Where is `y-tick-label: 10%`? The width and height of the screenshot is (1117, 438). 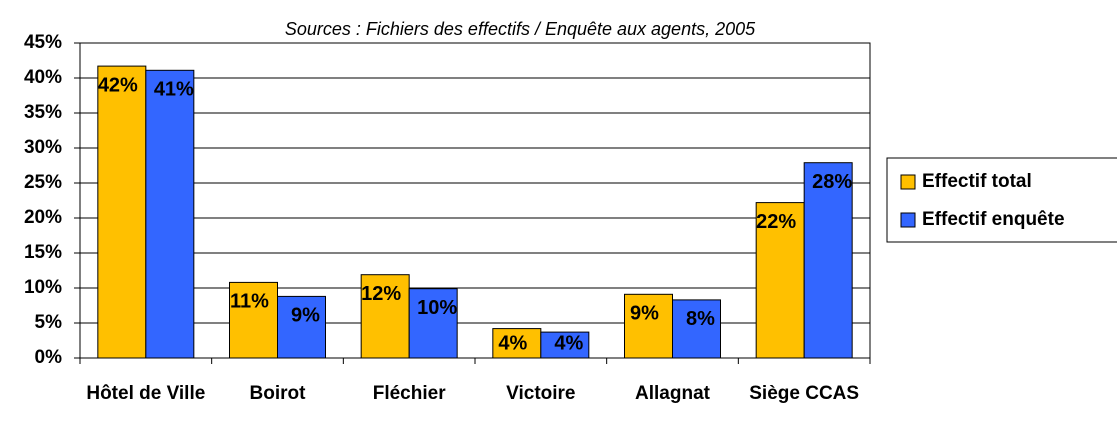 y-tick-label: 10% is located at coordinates (43, 287).